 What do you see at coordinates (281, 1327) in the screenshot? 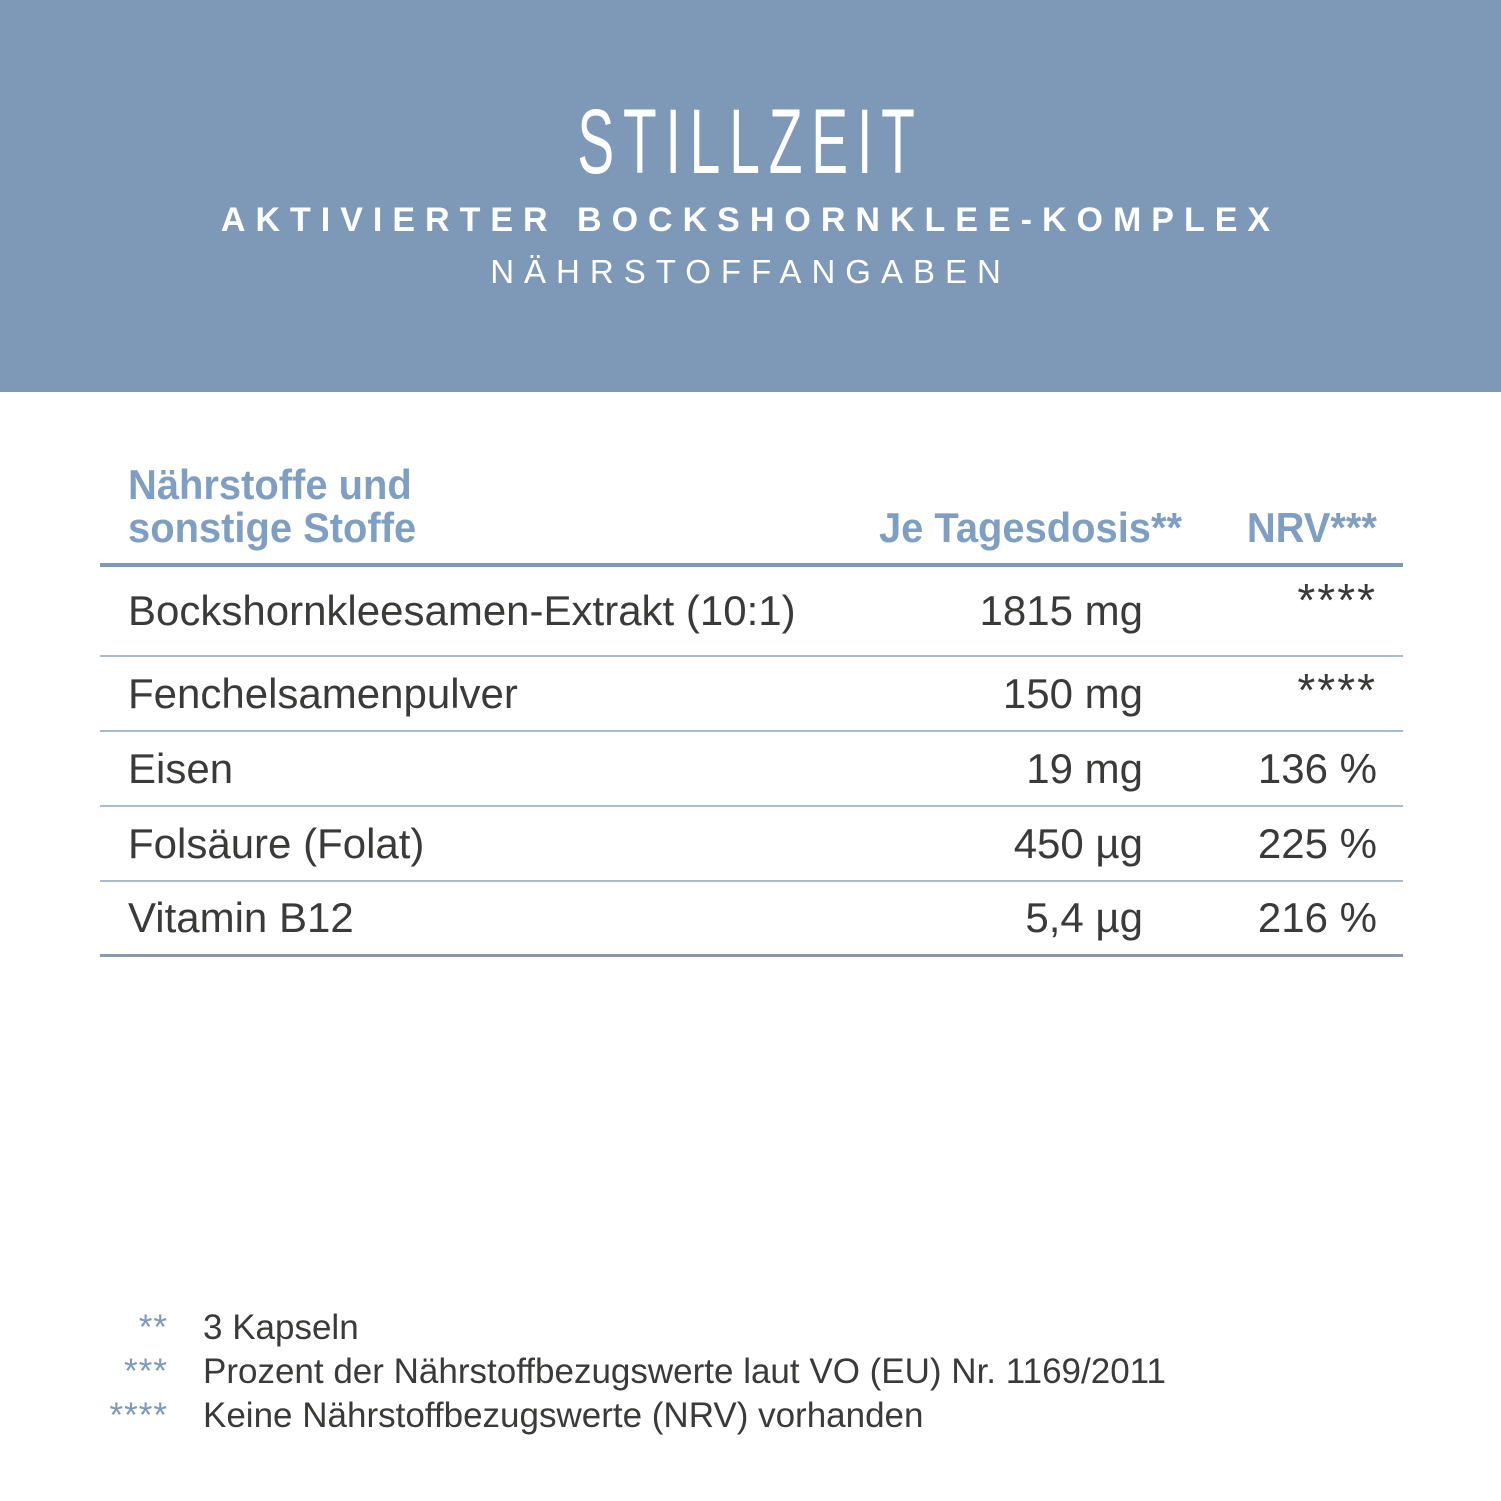
I see `footnote-text: 3 Kapseln` at bounding box center [281, 1327].